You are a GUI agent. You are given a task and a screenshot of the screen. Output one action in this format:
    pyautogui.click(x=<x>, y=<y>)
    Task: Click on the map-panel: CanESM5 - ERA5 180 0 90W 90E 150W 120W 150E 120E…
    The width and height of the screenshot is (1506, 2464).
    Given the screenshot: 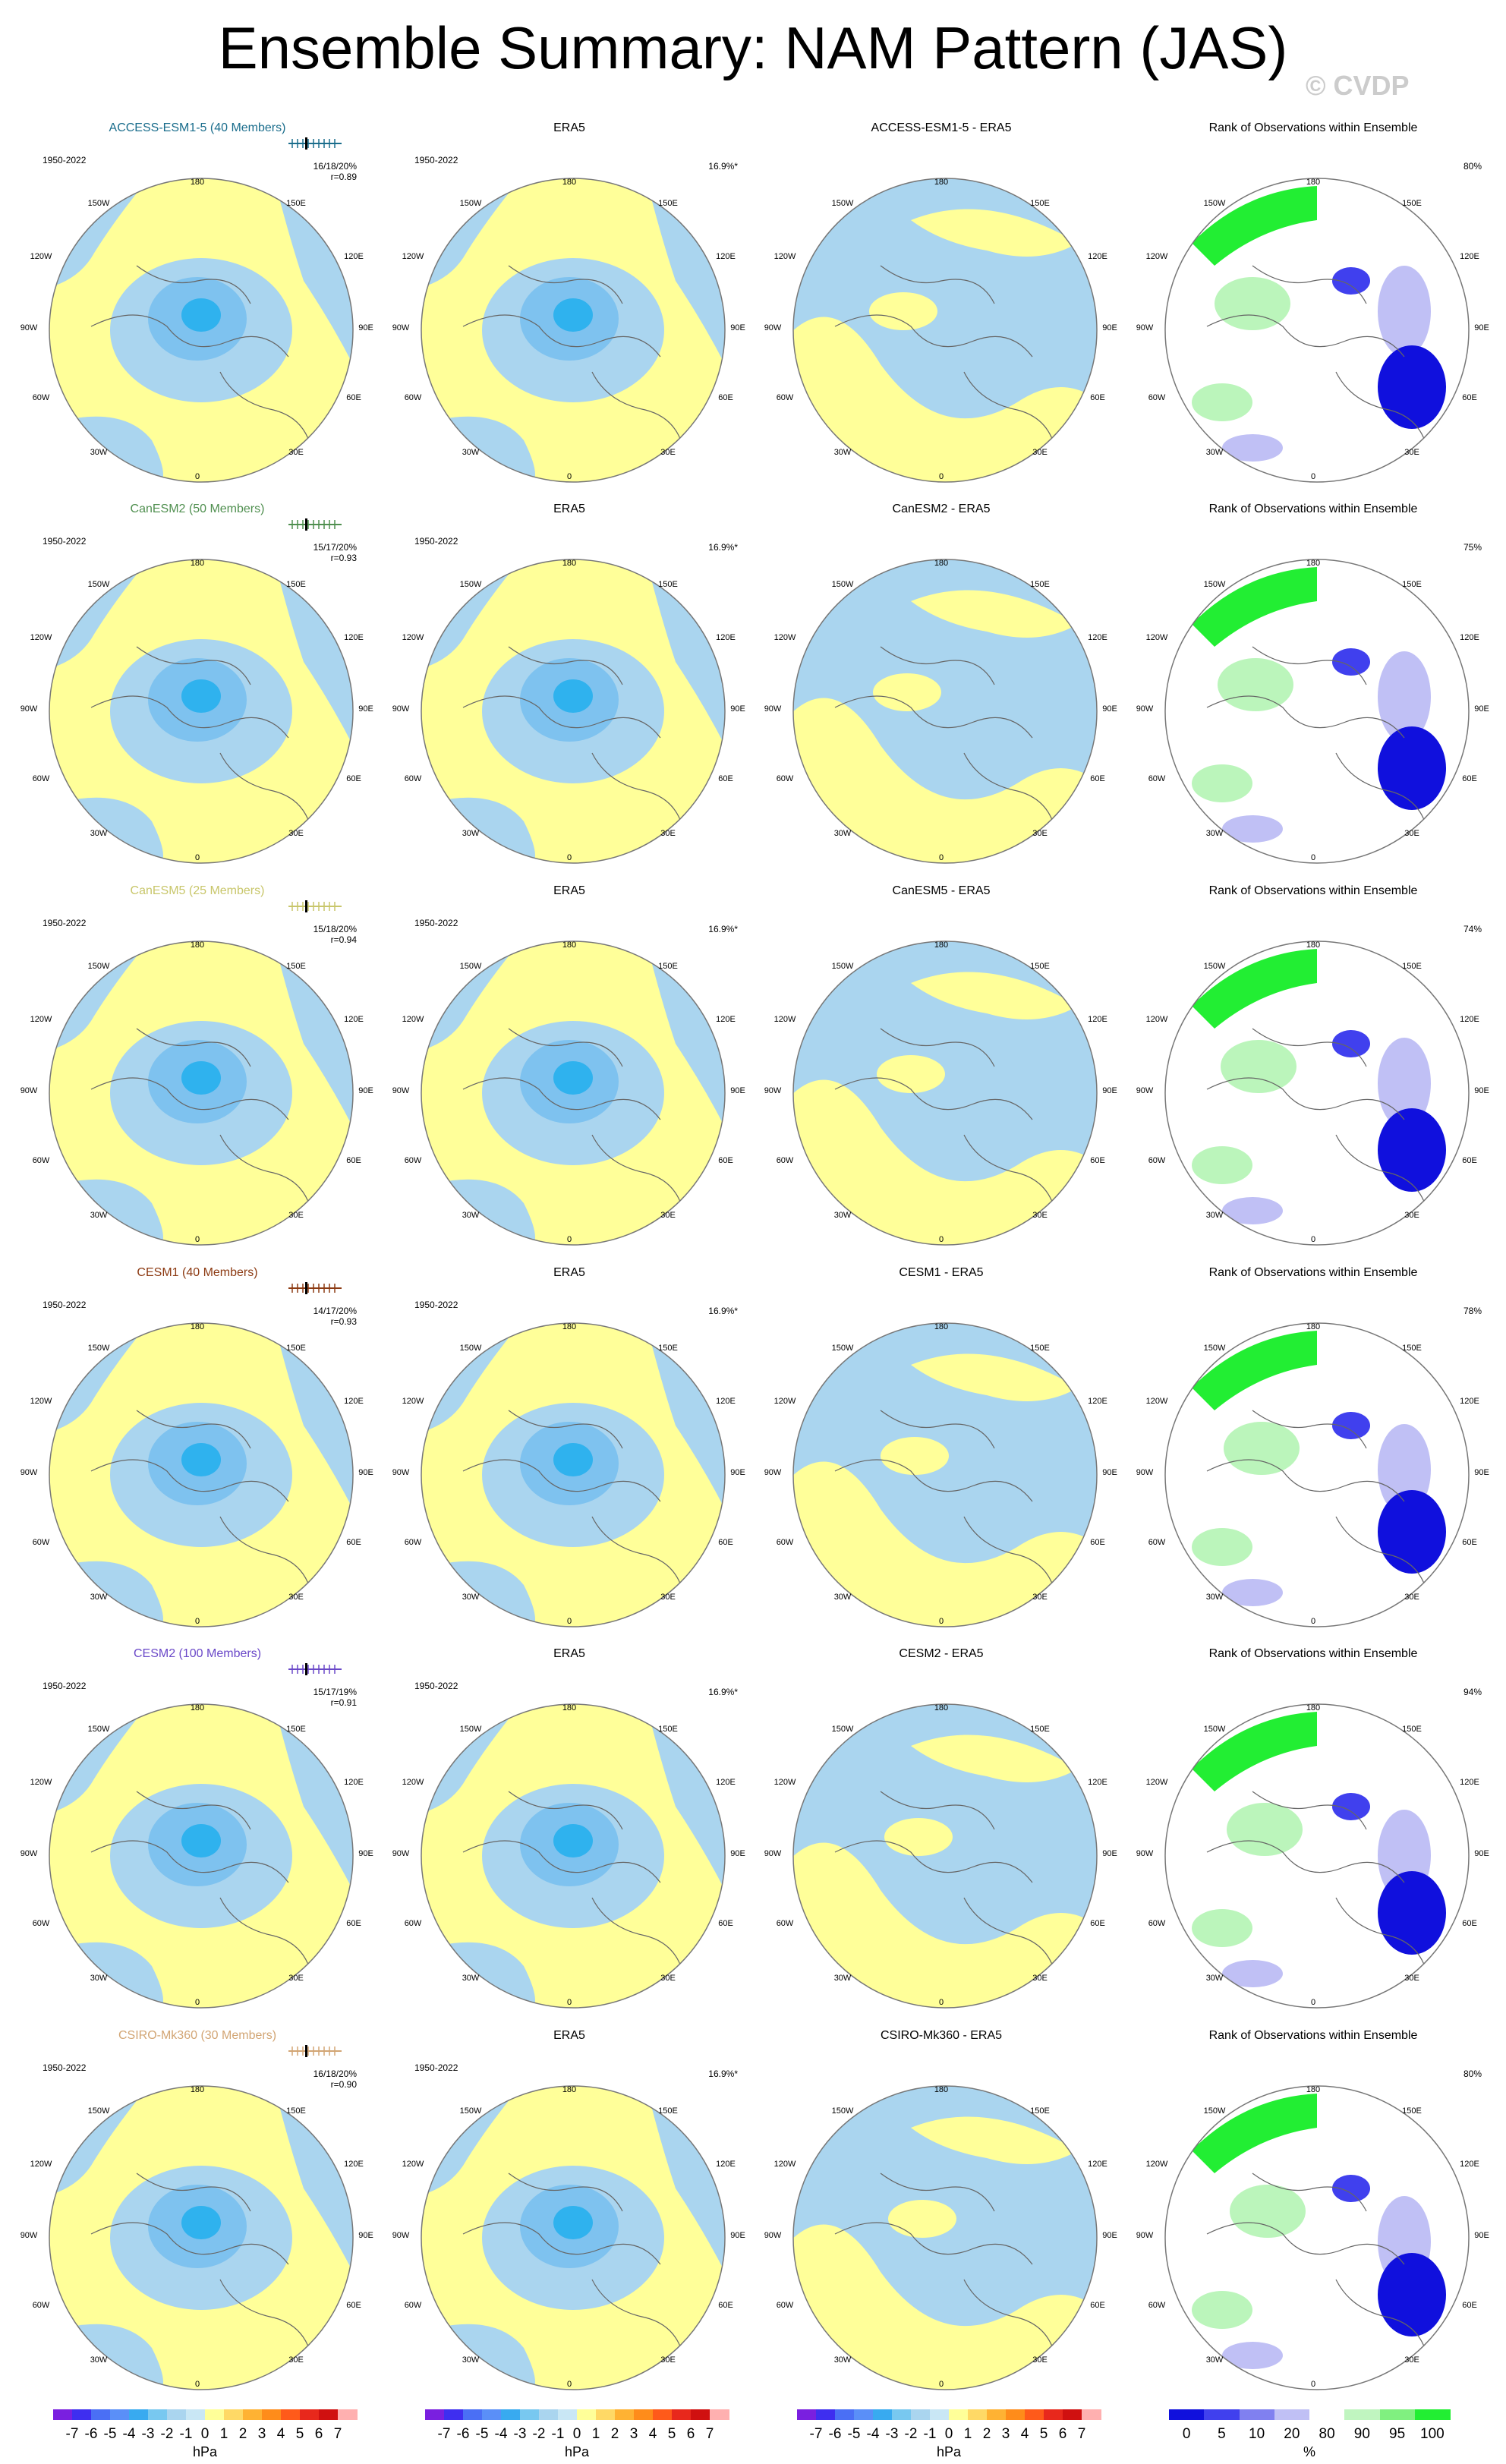 What is the action you would take?
    pyautogui.click(x=941, y=1066)
    